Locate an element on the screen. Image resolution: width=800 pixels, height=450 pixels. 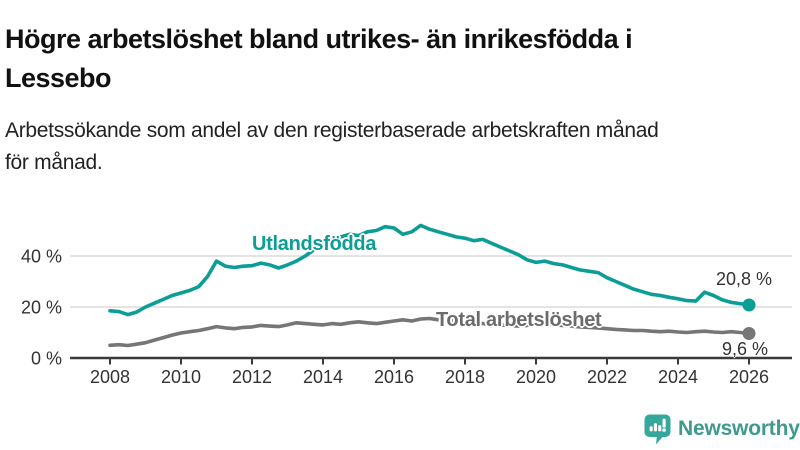
x-axis-tick-label: 2008 is located at coordinates (110, 377).